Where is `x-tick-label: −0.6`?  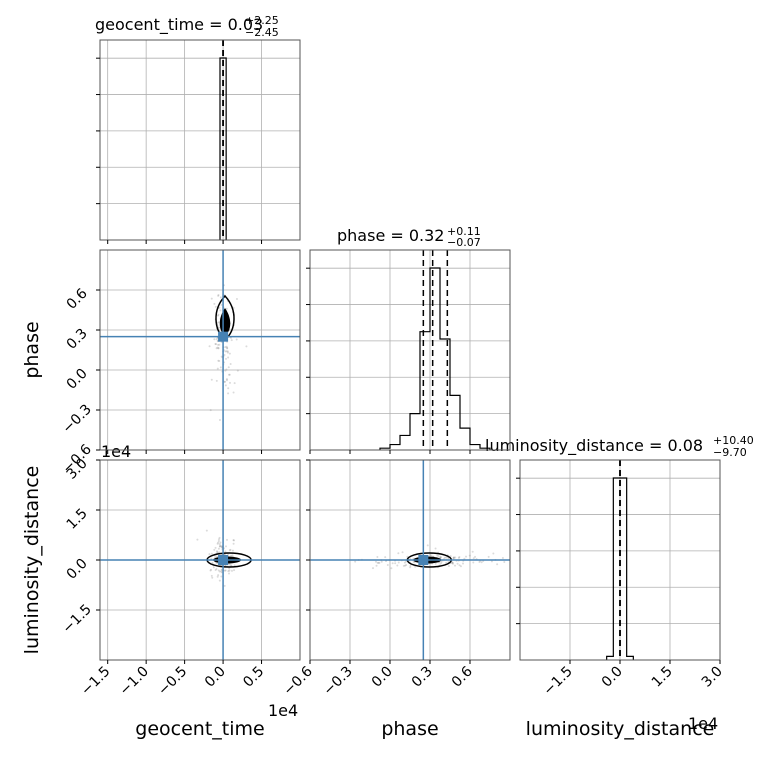
x-tick-label: −0.6 is located at coordinates (297, 680).